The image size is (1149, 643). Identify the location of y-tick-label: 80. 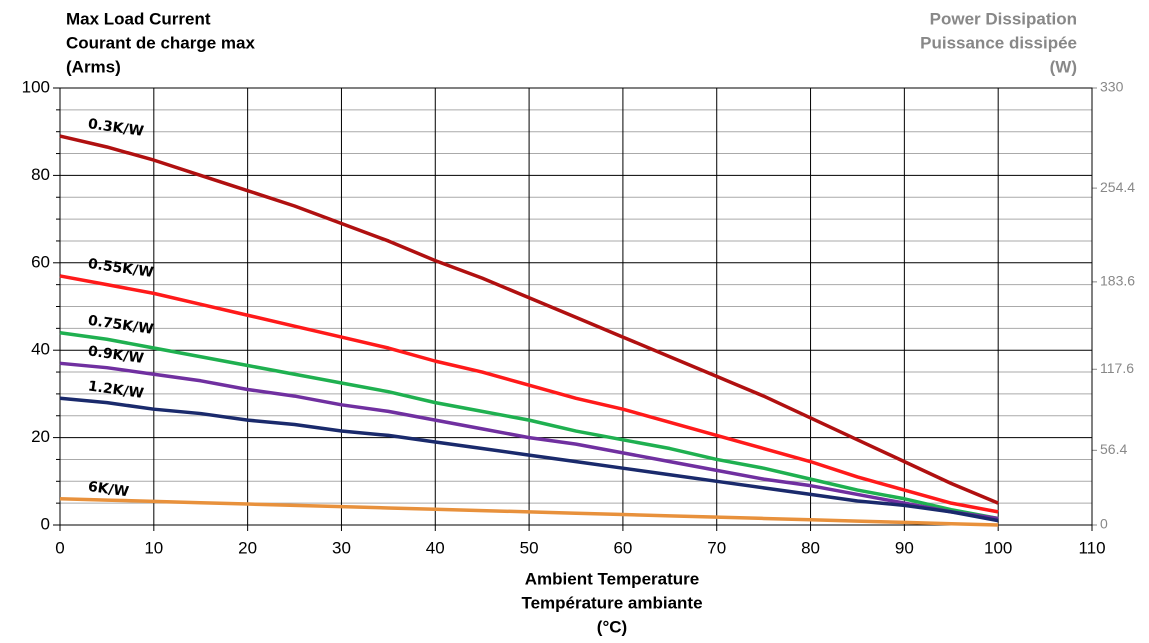
(40, 174).